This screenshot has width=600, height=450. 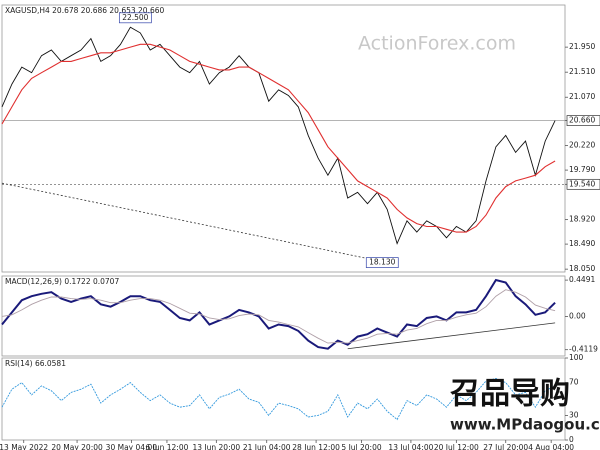 What do you see at coordinates (582, 279) in the screenshot?
I see `y-tick-label: 0.4491` at bounding box center [582, 279].